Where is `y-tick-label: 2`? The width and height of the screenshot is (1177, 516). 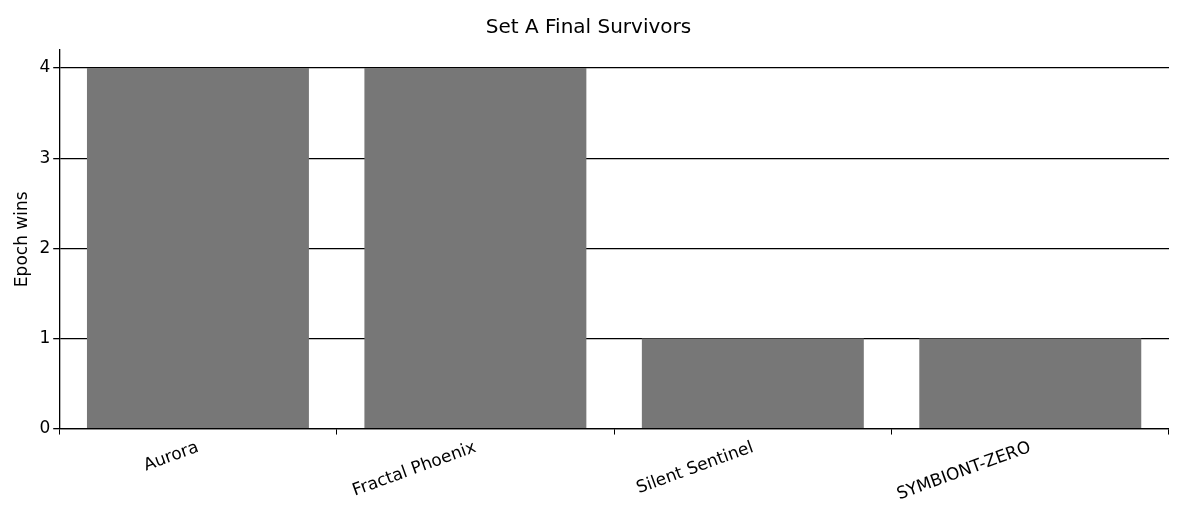 y-tick-label: 2 is located at coordinates (45, 246).